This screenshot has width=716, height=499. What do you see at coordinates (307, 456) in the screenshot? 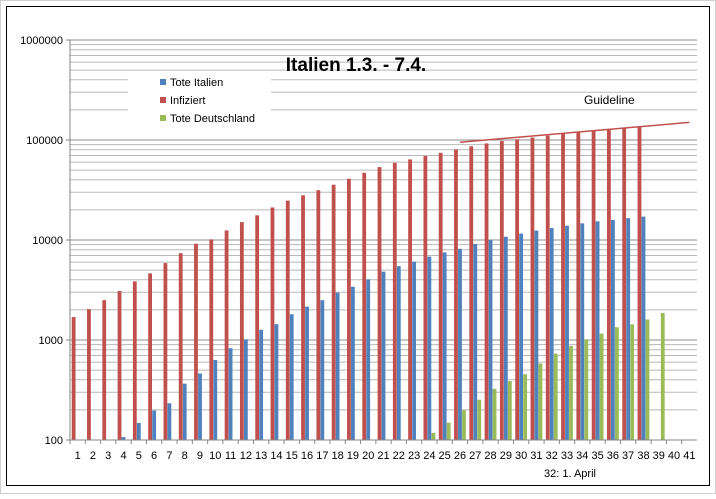
I see `x-tick-label: 16` at bounding box center [307, 456].